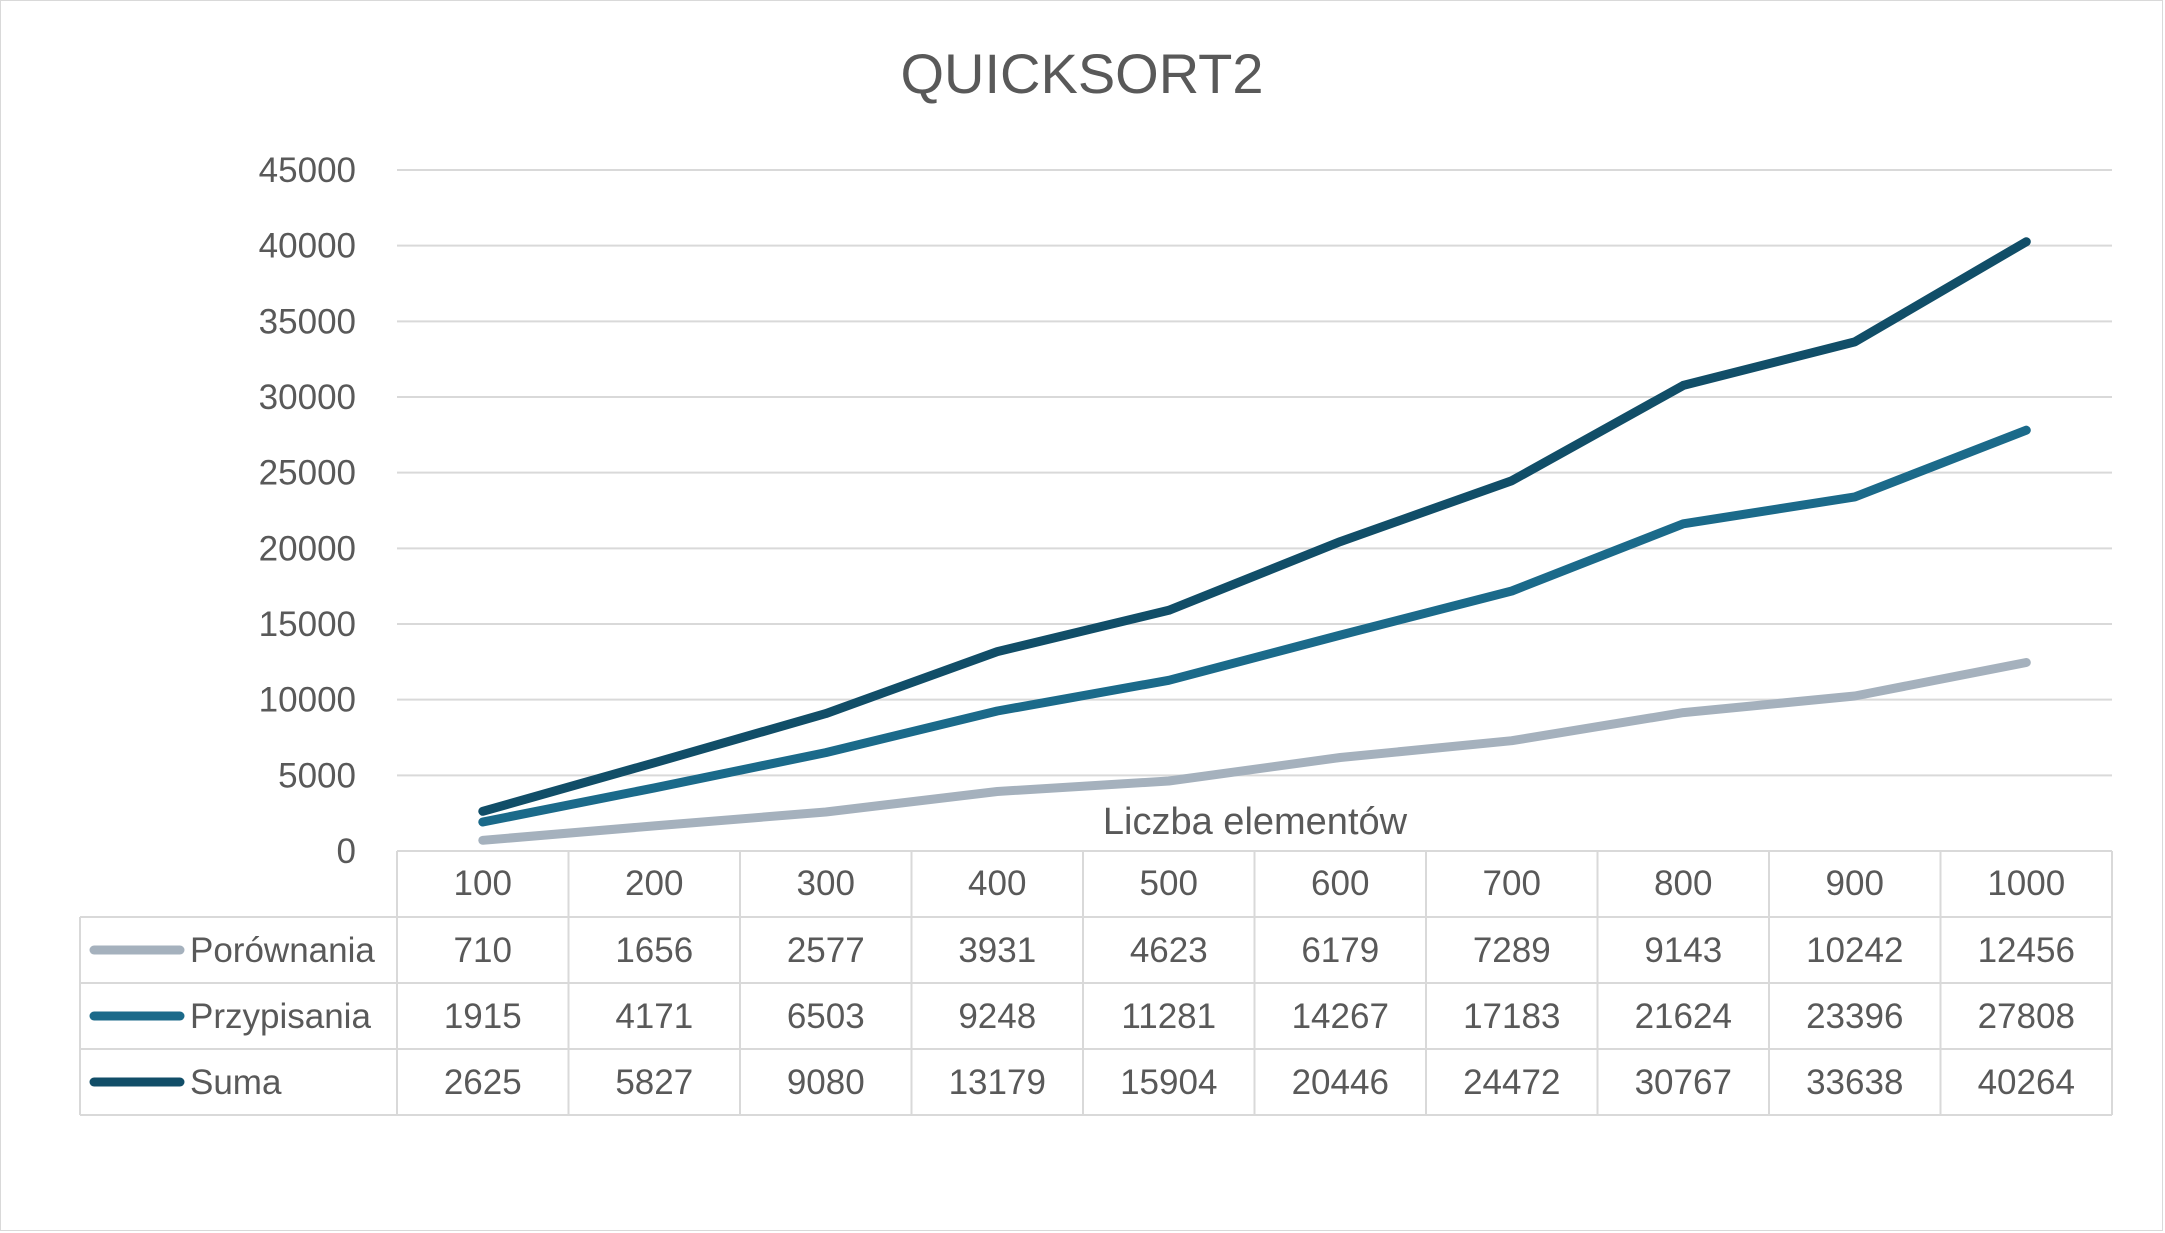 This screenshot has height=1233, width=2165. I want to click on data-label: 11281, so click(1168, 1016).